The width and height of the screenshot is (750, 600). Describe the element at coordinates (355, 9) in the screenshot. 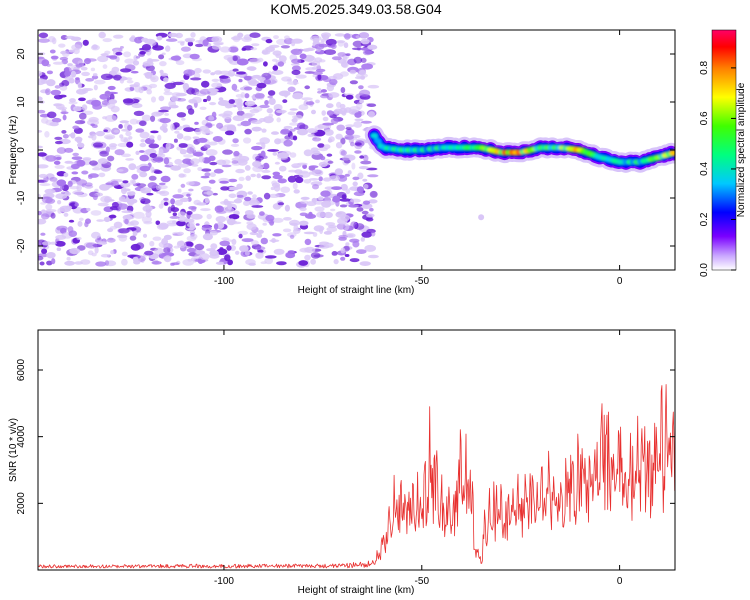

I see `figure-title: KOM5.2025.349.03.58.G04` at that location.